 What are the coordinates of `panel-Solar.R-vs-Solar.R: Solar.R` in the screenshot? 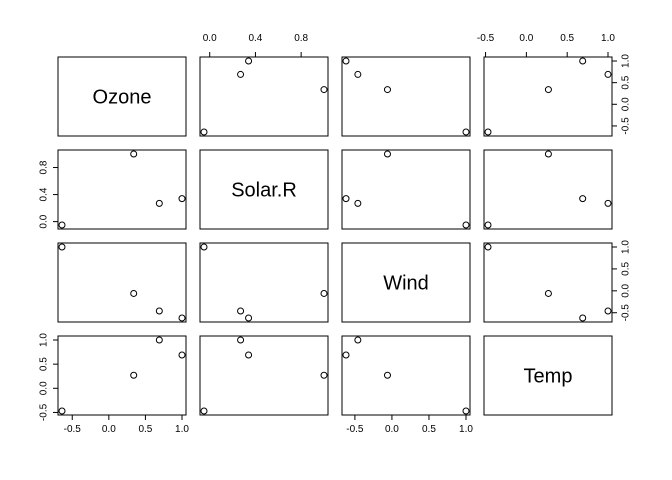 It's located at (264, 189).